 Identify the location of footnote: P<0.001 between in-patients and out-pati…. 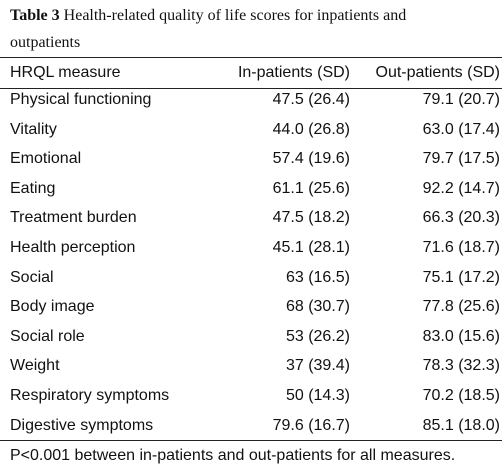
(233, 455).